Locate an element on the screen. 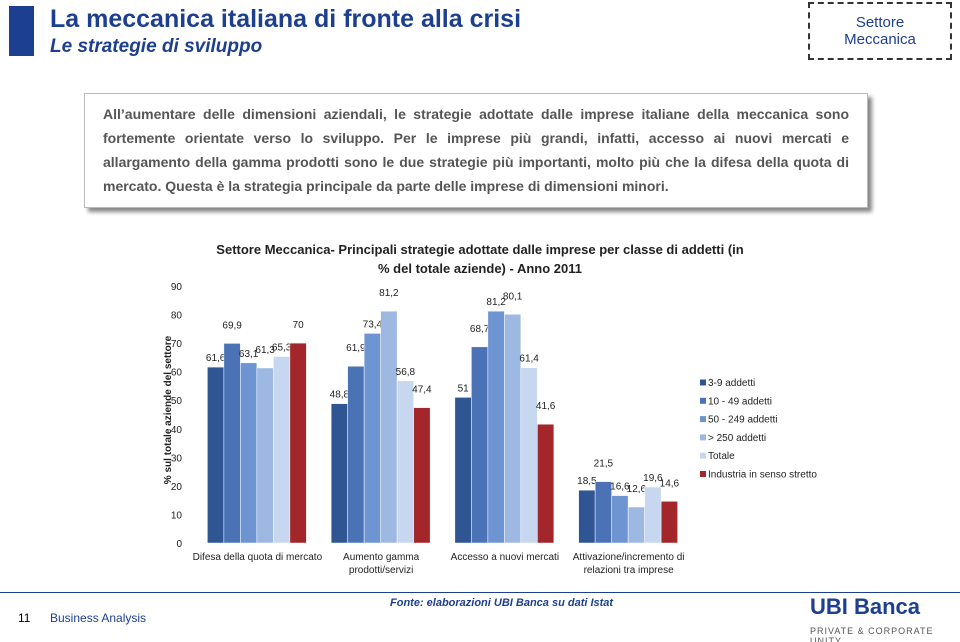 This screenshot has height=642, width=960. value-label: 48,8 is located at coordinates (340, 395).